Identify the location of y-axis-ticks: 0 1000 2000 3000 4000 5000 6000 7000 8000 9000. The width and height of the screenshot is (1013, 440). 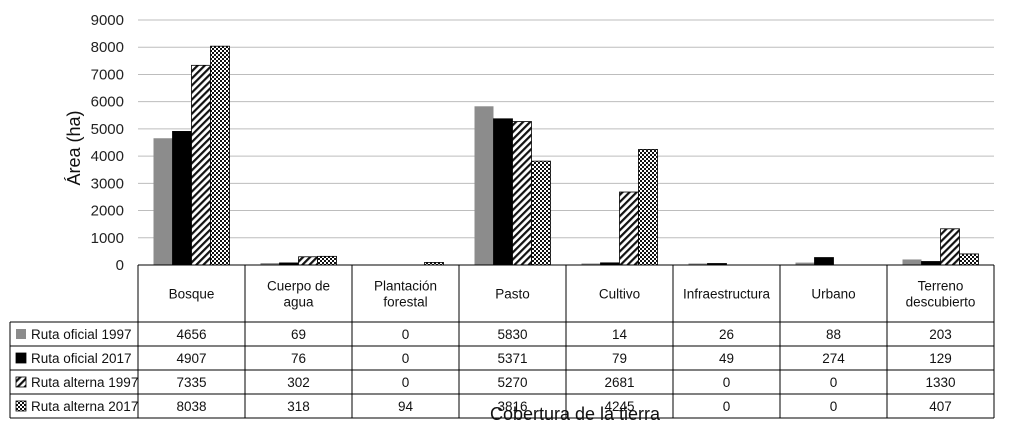
(107, 143).